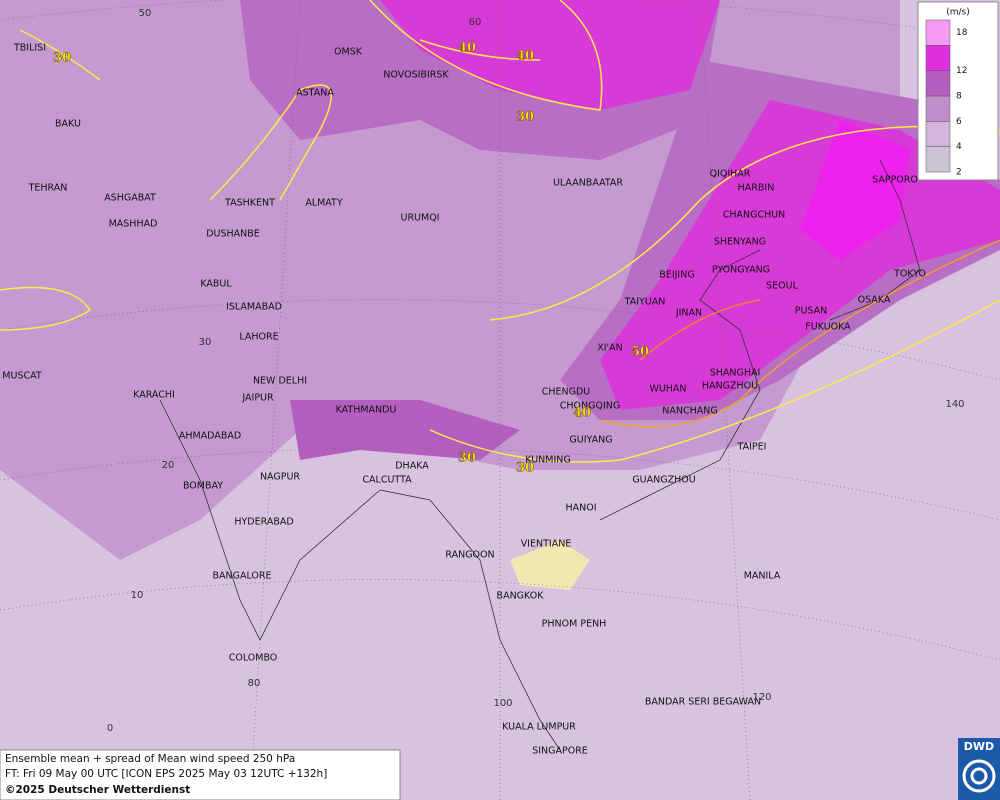 The height and width of the screenshot is (800, 1000). I want to click on city-label: GUANGZHOU, so click(663, 480).